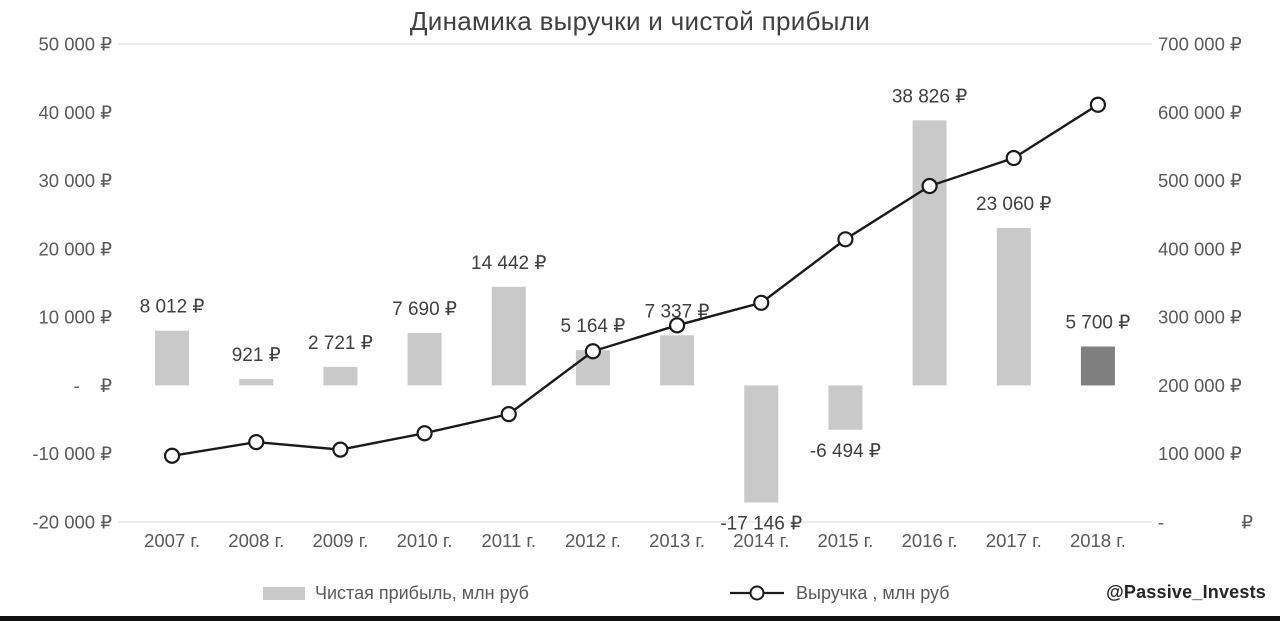 This screenshot has height=621, width=1280. Describe the element at coordinates (422, 592) in the screenshot. I see `legend-bars-label: Чистая прибыль, млн руб` at that location.